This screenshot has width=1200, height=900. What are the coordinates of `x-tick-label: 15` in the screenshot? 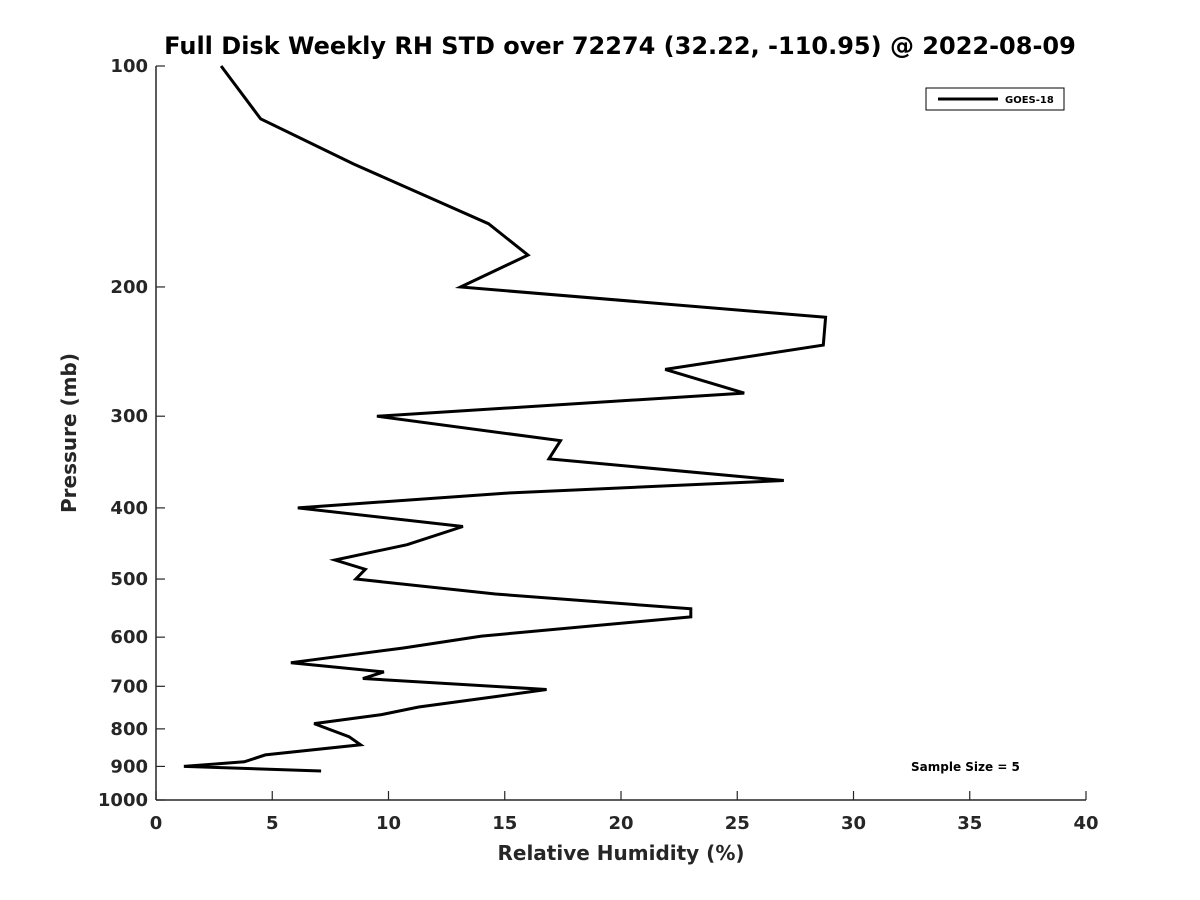 It's located at (504, 823).